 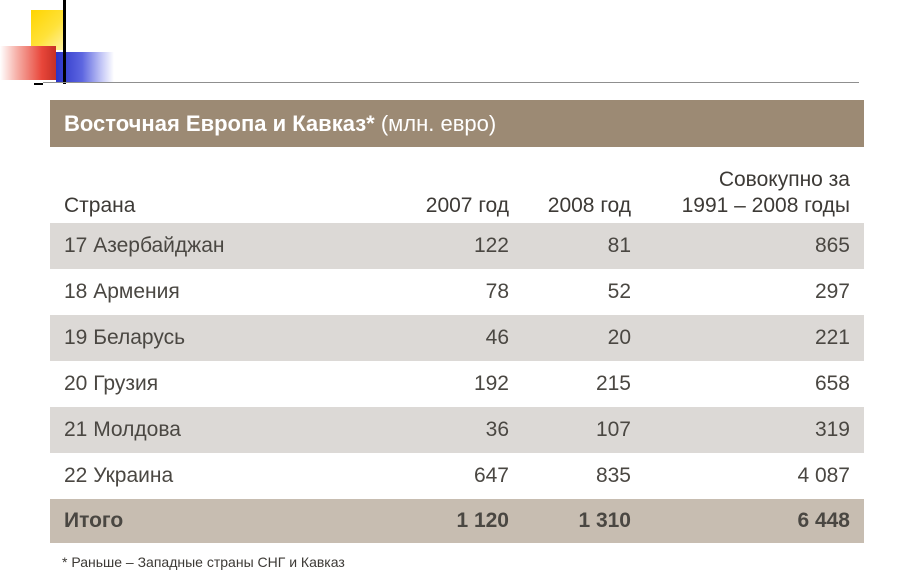 What do you see at coordinates (457, 384) in the screenshot?
I see `table-row: 20 Грузия 192 215 658` at bounding box center [457, 384].